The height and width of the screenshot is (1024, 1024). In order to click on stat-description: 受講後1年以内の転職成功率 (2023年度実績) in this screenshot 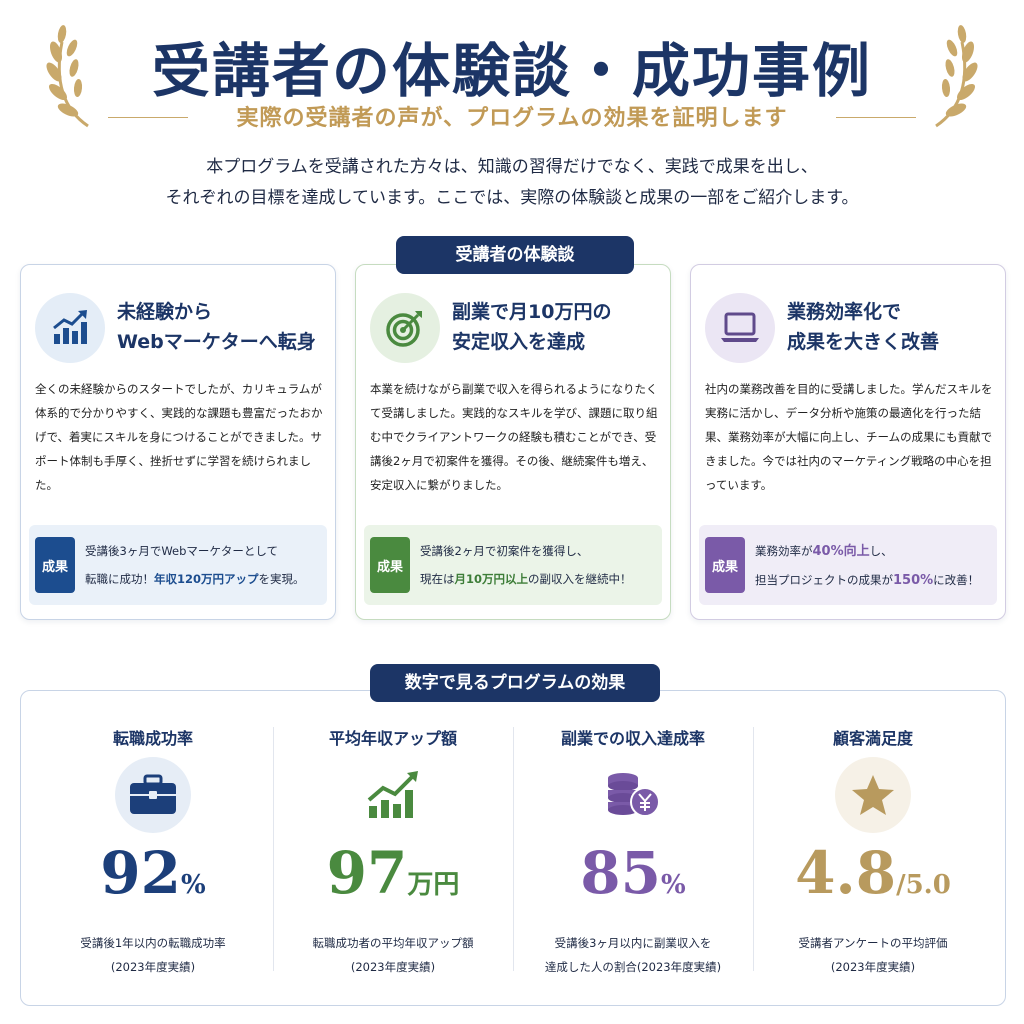, I will do `click(153, 955)`.